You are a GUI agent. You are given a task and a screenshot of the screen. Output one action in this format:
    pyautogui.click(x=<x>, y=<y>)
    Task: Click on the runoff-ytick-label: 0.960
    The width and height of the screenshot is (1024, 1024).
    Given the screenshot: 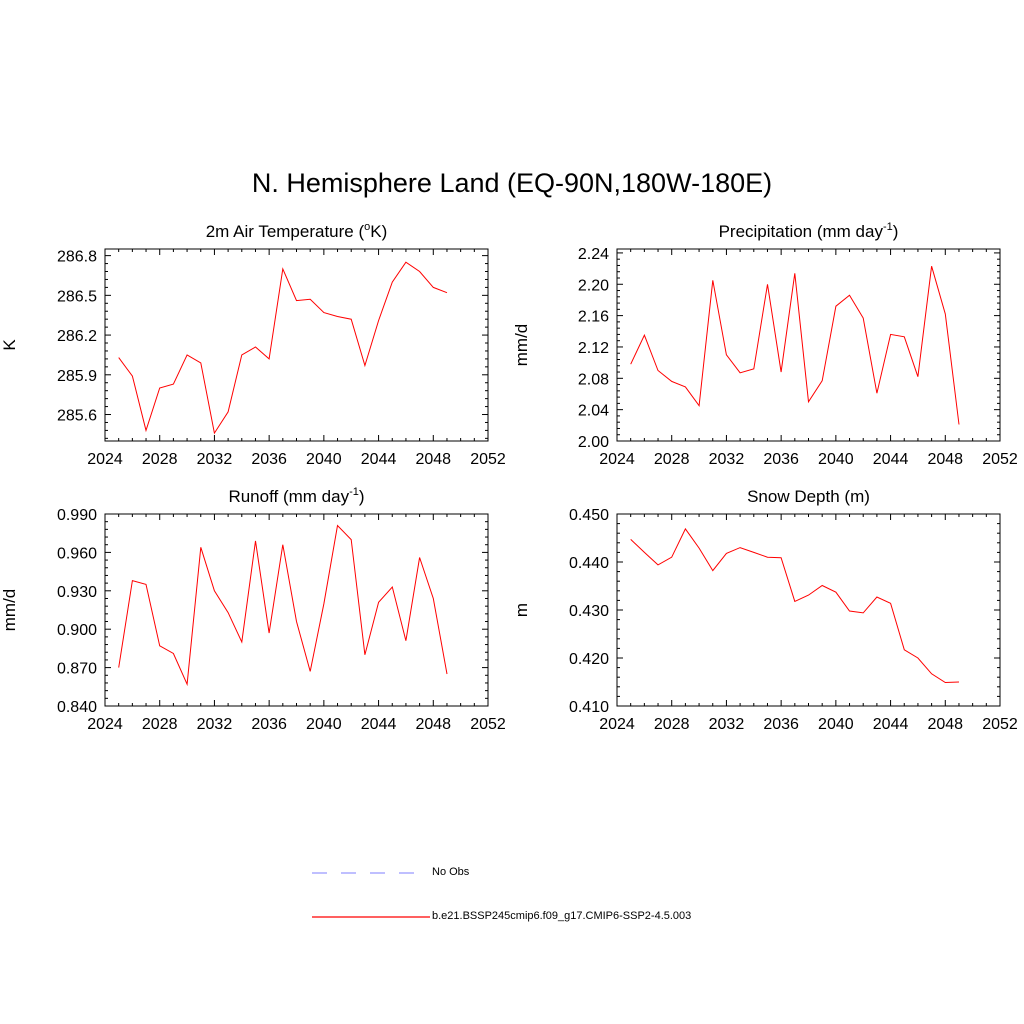 What is the action you would take?
    pyautogui.click(x=77, y=553)
    